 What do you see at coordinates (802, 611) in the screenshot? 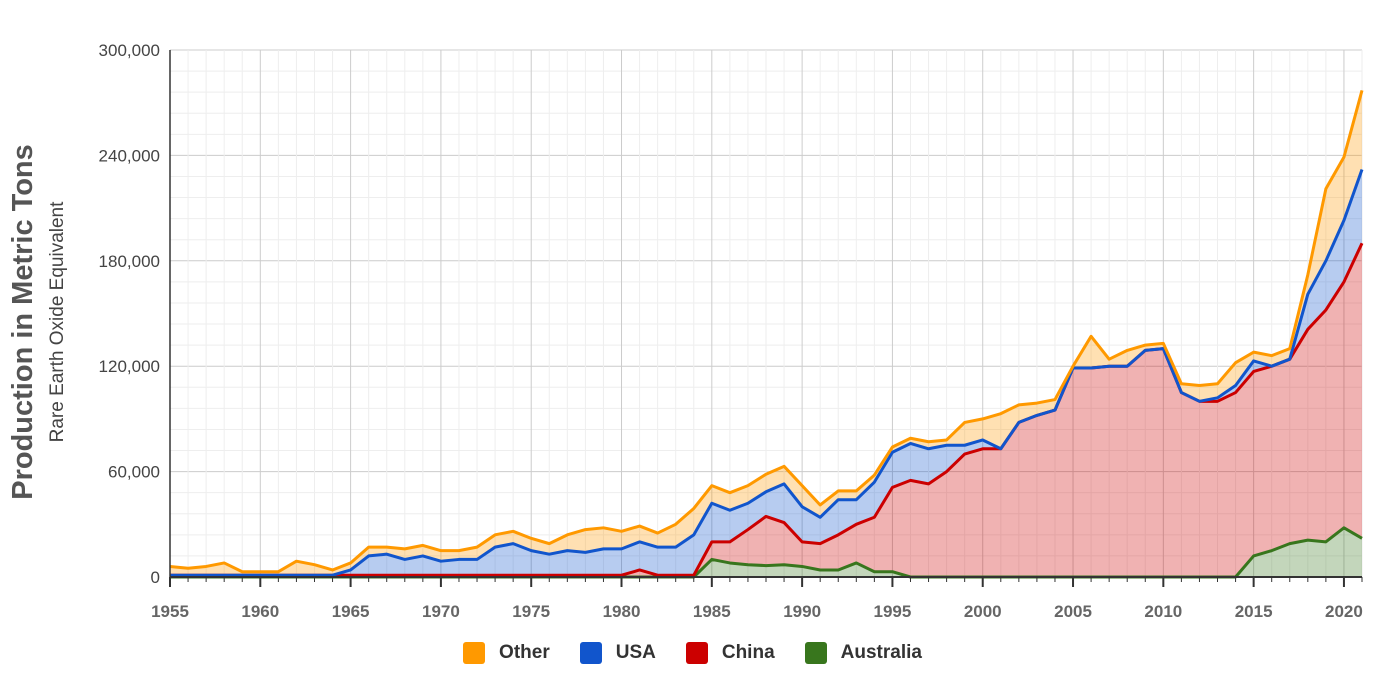
I see `x-tick-label: 1990` at bounding box center [802, 611].